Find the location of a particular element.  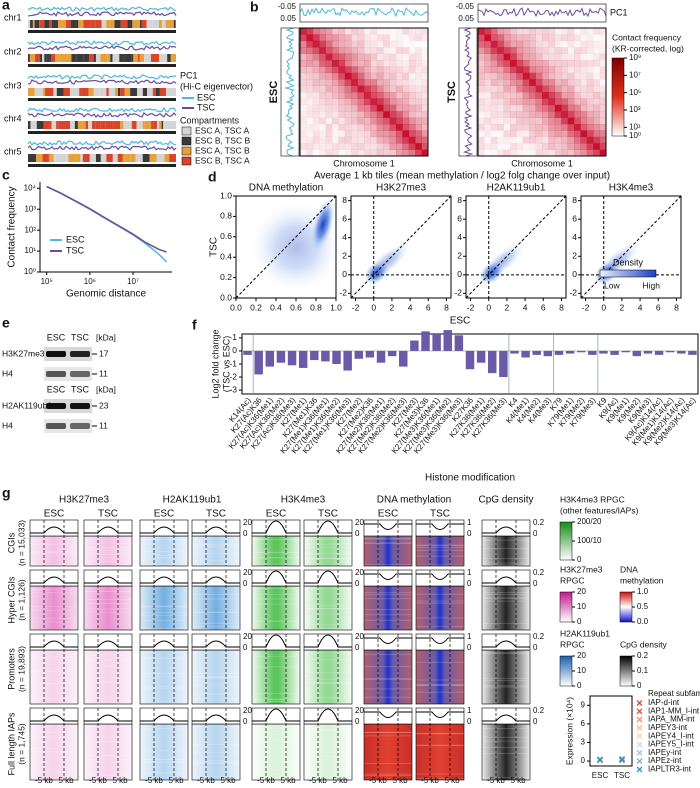

x-tick-label: 10⁷ is located at coordinates (133, 281).